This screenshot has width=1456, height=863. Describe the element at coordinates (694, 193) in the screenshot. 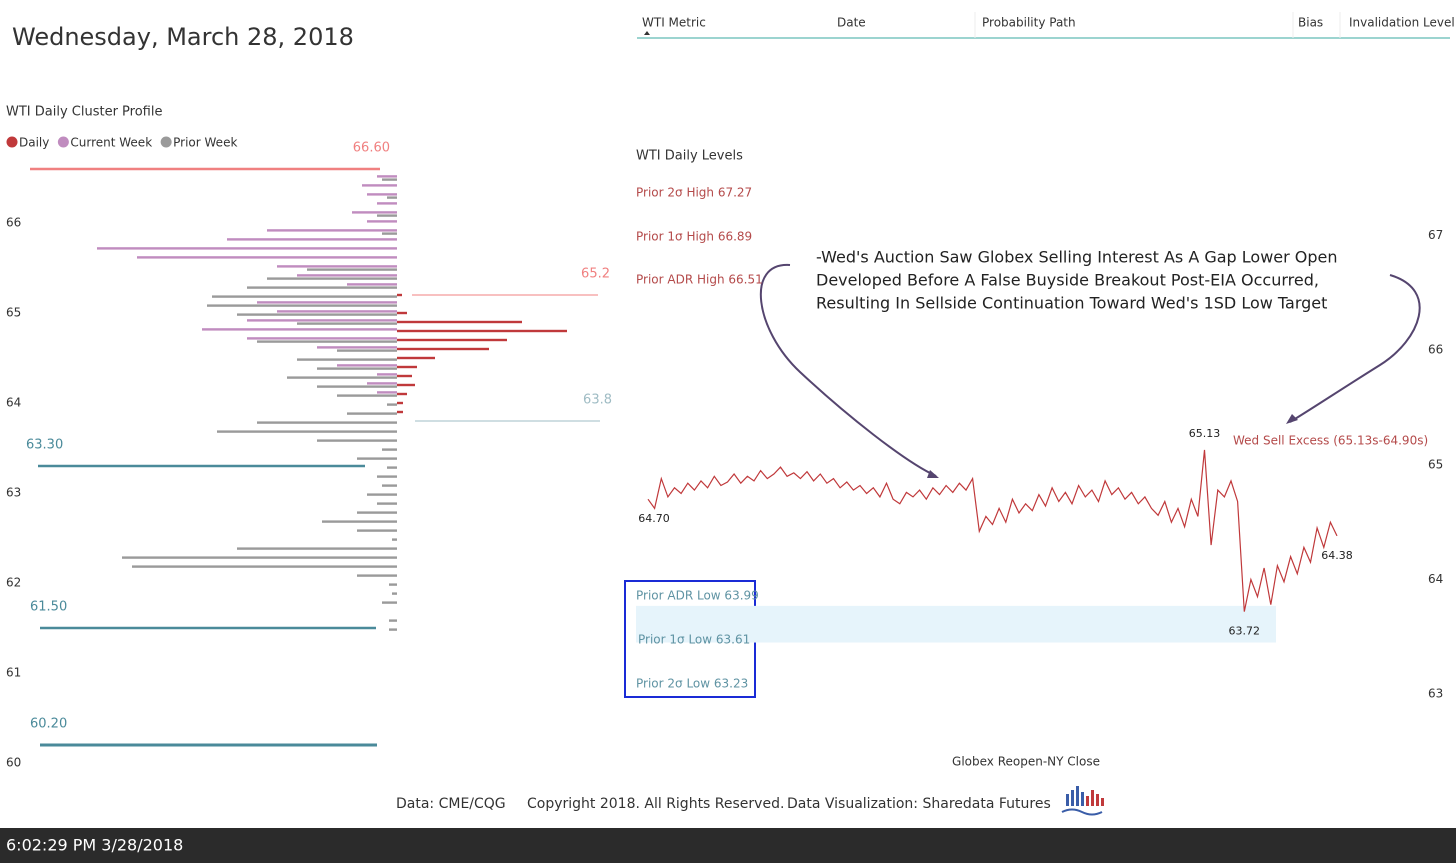

I see `level-text: Prior 2σ High 67.27` at that location.